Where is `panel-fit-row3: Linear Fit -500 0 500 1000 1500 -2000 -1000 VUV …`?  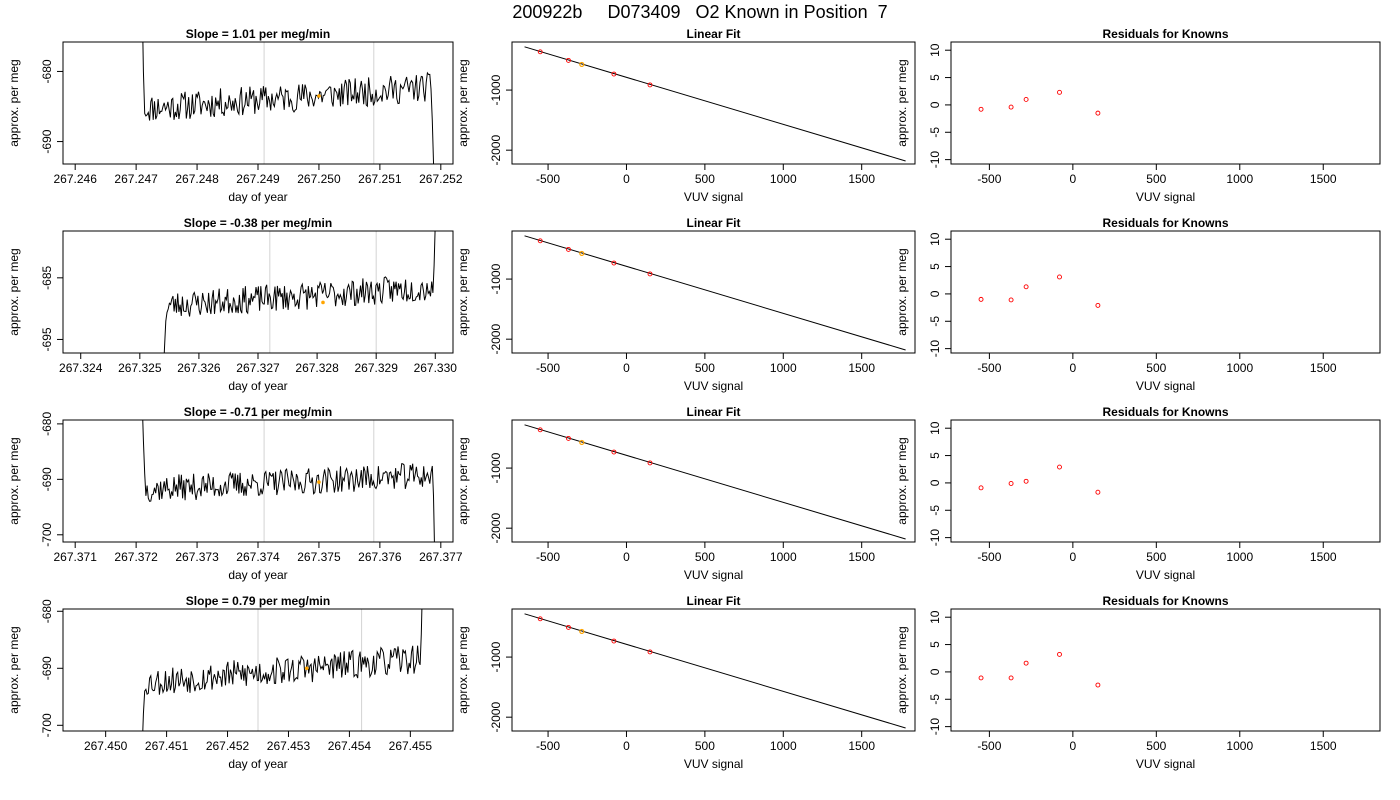
panel-fit-row3: Linear Fit -500 0 500 1000 1500 -2000 -1000 VUV … is located at coordinates (686, 493).